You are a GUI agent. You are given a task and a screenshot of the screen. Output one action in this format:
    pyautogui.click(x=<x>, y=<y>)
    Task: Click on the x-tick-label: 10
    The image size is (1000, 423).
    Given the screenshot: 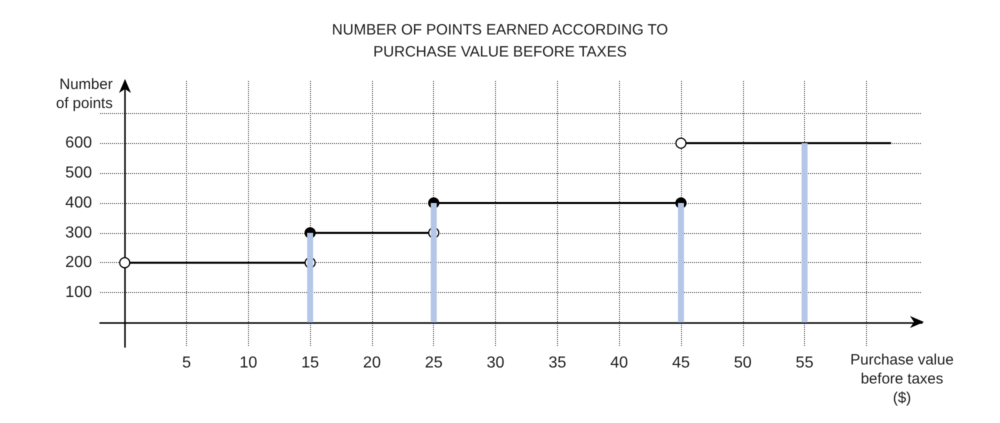 What is the action you would take?
    pyautogui.click(x=248, y=363)
    